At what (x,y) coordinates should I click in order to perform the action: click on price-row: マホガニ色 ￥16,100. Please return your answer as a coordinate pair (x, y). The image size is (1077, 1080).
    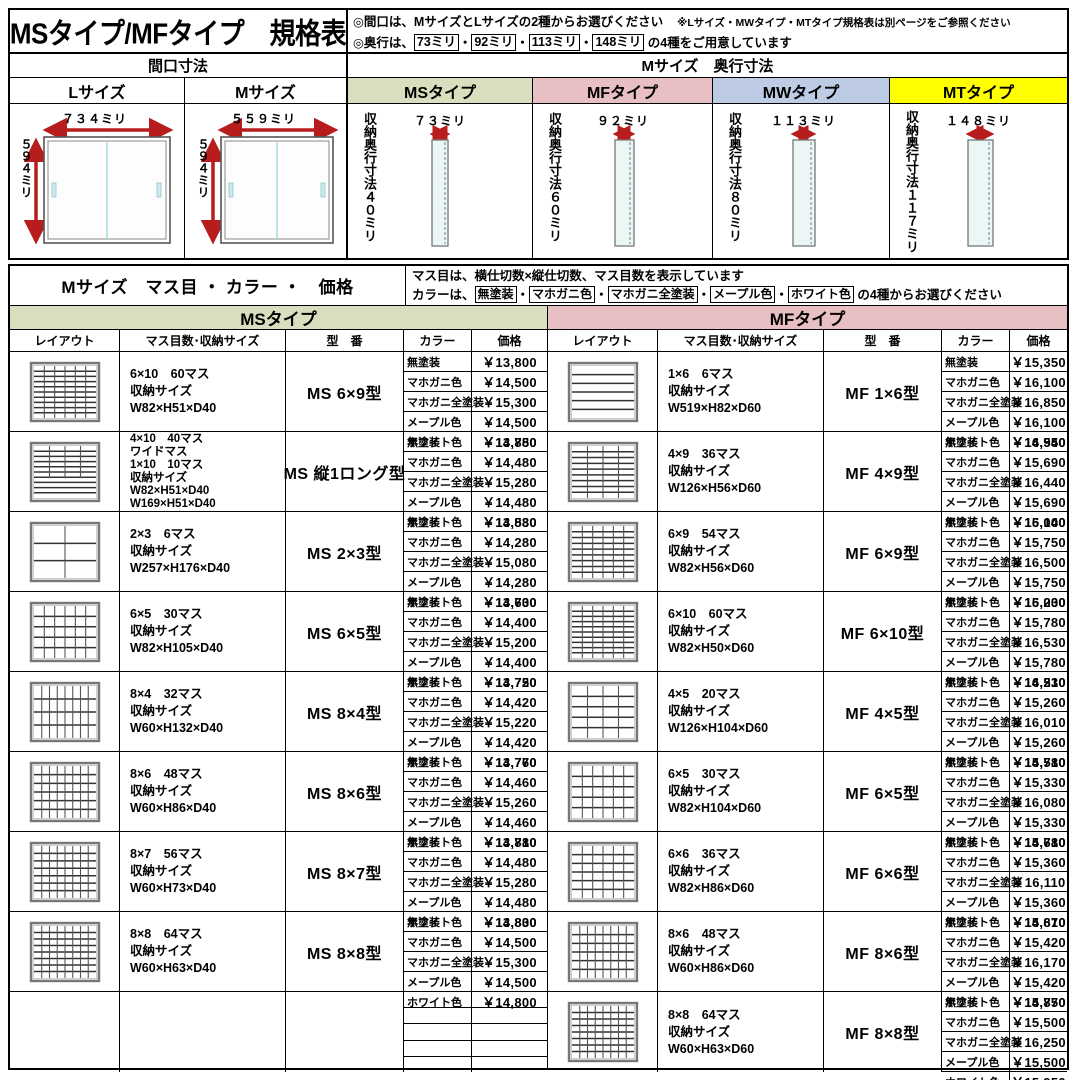
    Looking at the image, I should click on (1004, 382).